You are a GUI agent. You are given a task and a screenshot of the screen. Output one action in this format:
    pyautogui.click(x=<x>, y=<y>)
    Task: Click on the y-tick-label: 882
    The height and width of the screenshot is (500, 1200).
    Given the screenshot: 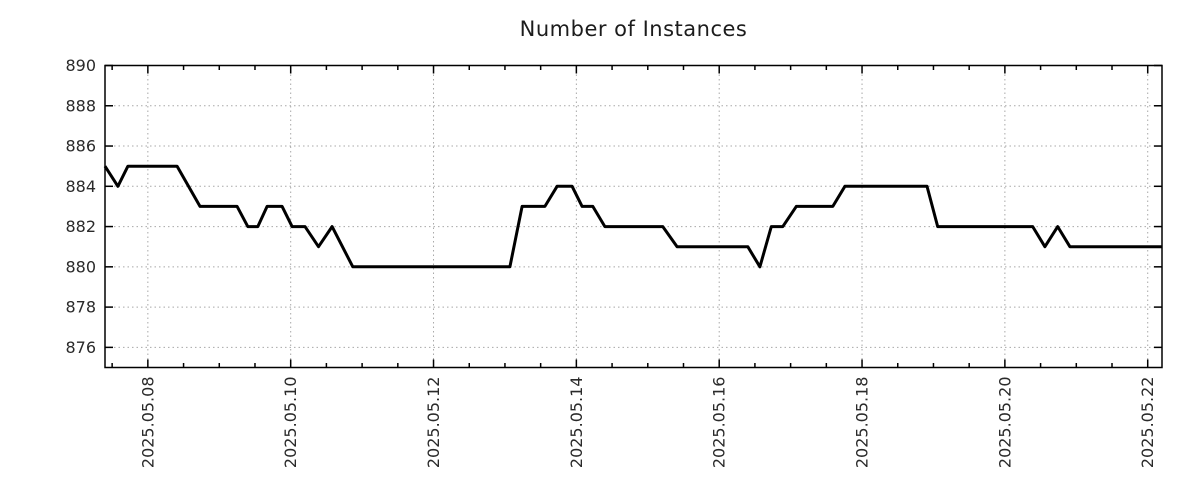 What is the action you would take?
    pyautogui.click(x=80, y=226)
    